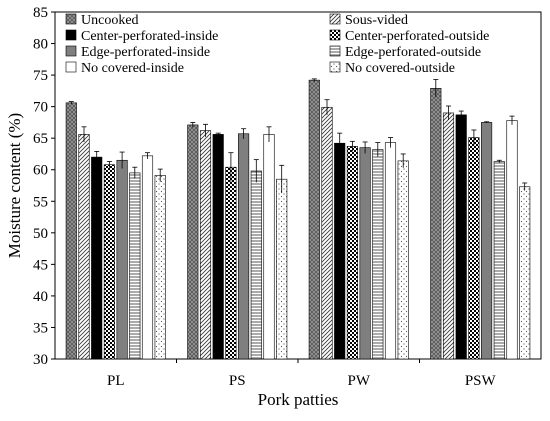 This screenshot has width=550, height=421. Describe the element at coordinates (417, 36) in the screenshot. I see `legend-label: Center-perforated-outside` at that location.